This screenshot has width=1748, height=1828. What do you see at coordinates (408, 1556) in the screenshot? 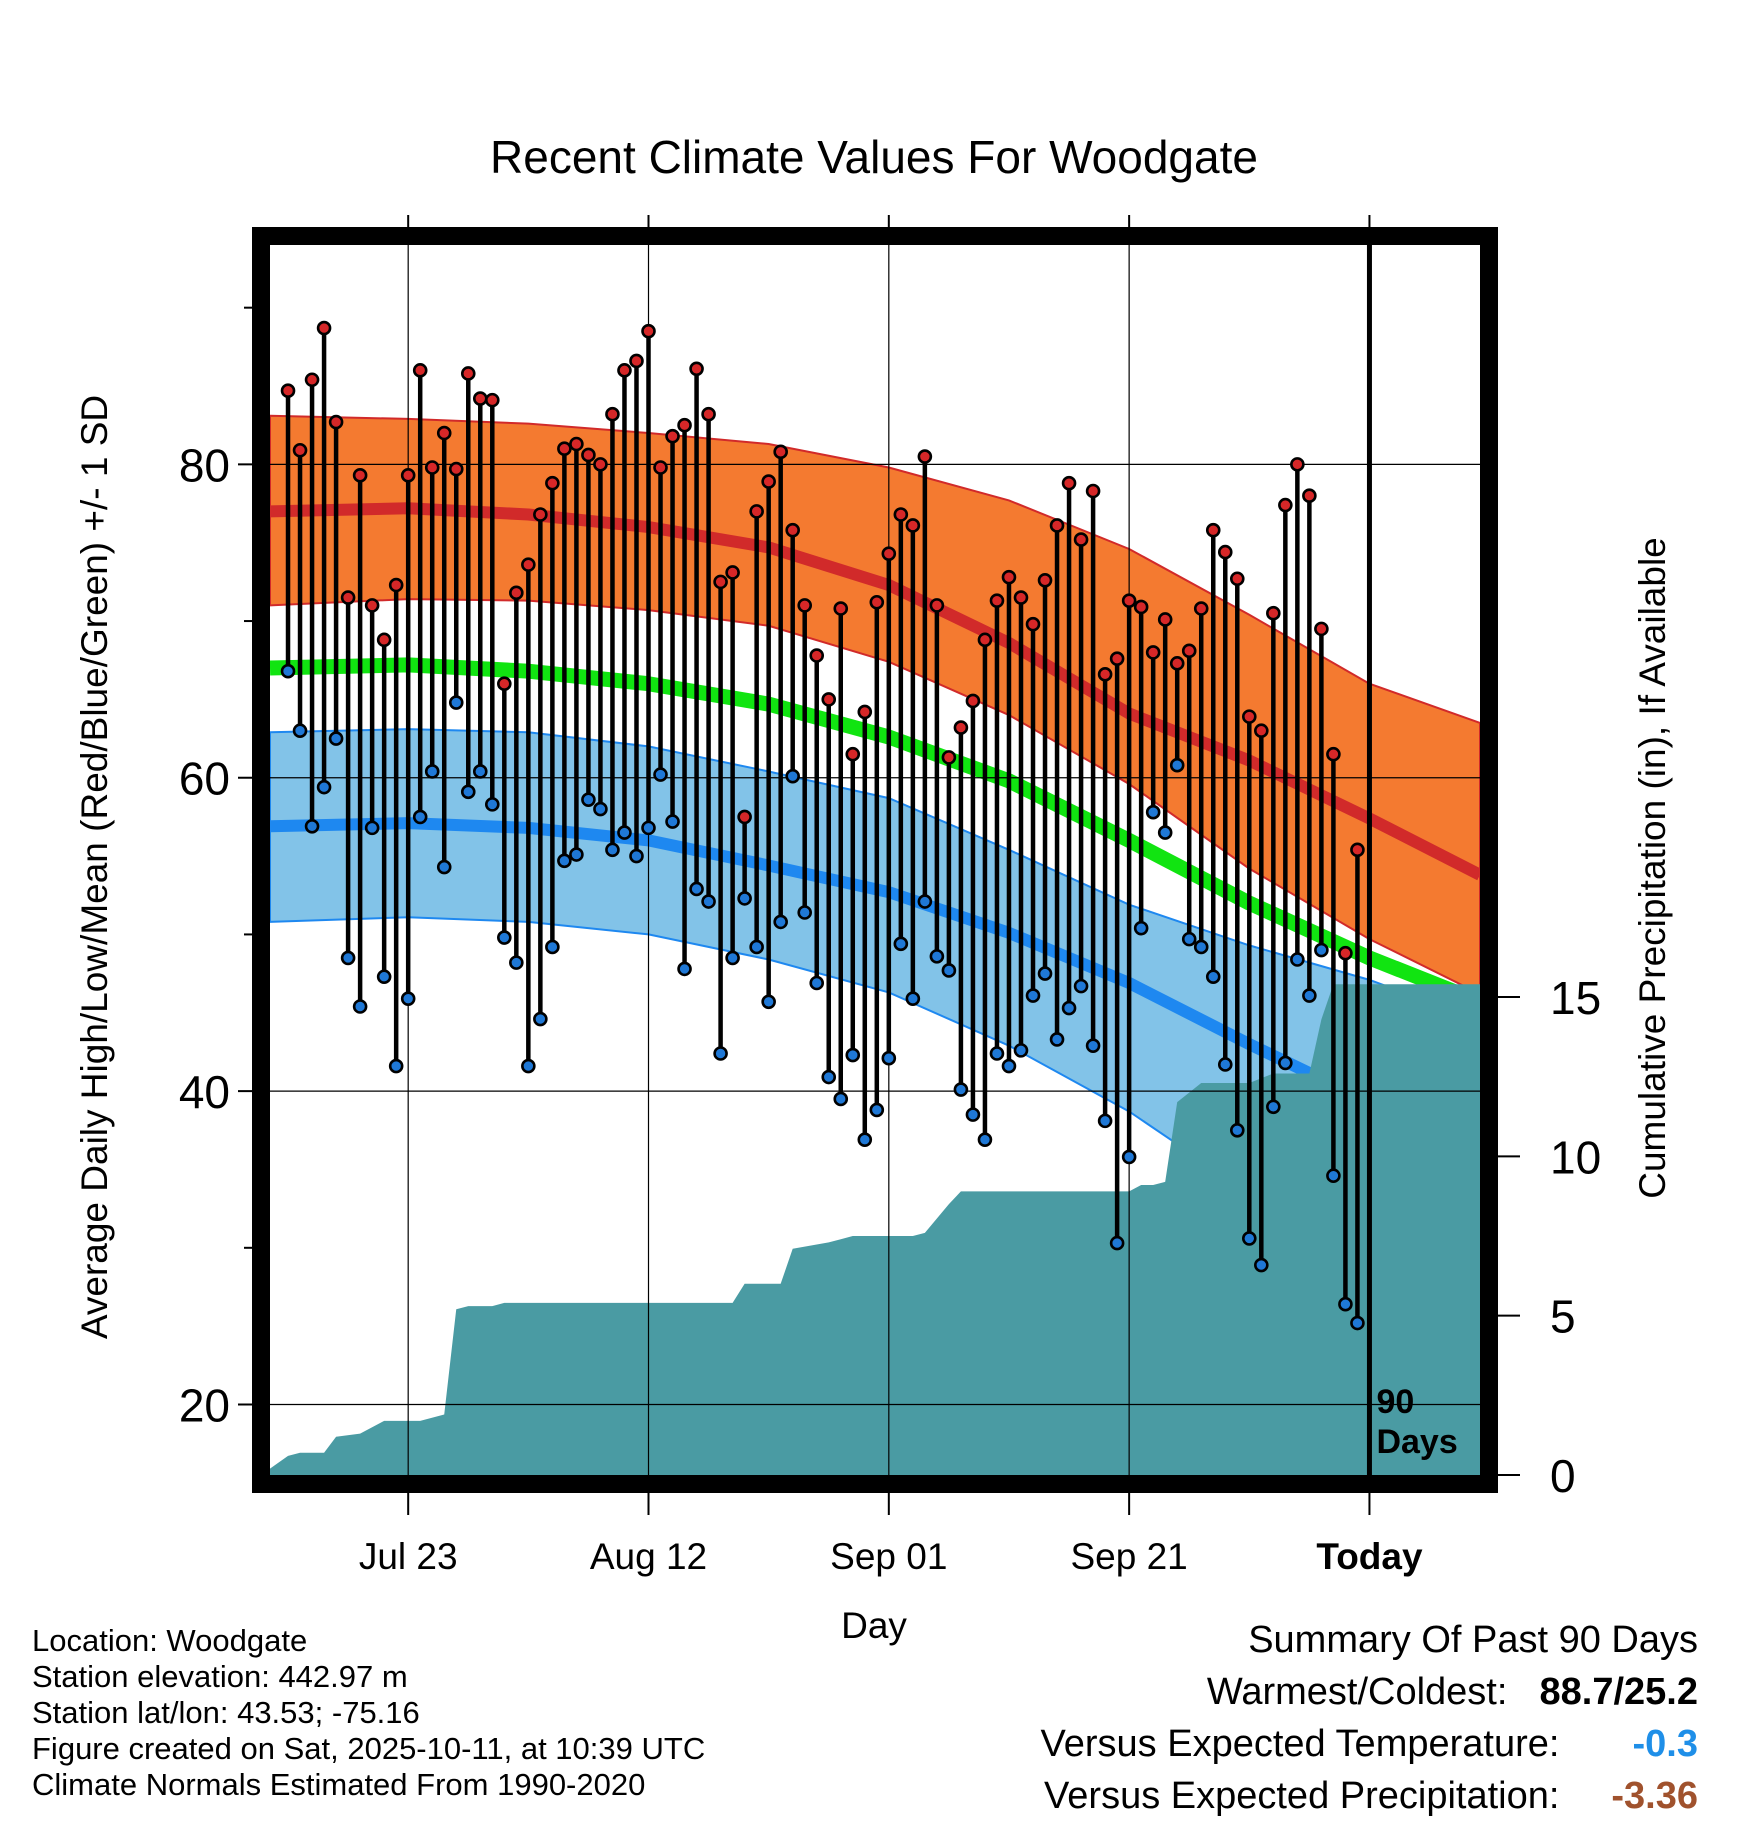
I see `x-tick-label: Jul 23` at bounding box center [408, 1556].